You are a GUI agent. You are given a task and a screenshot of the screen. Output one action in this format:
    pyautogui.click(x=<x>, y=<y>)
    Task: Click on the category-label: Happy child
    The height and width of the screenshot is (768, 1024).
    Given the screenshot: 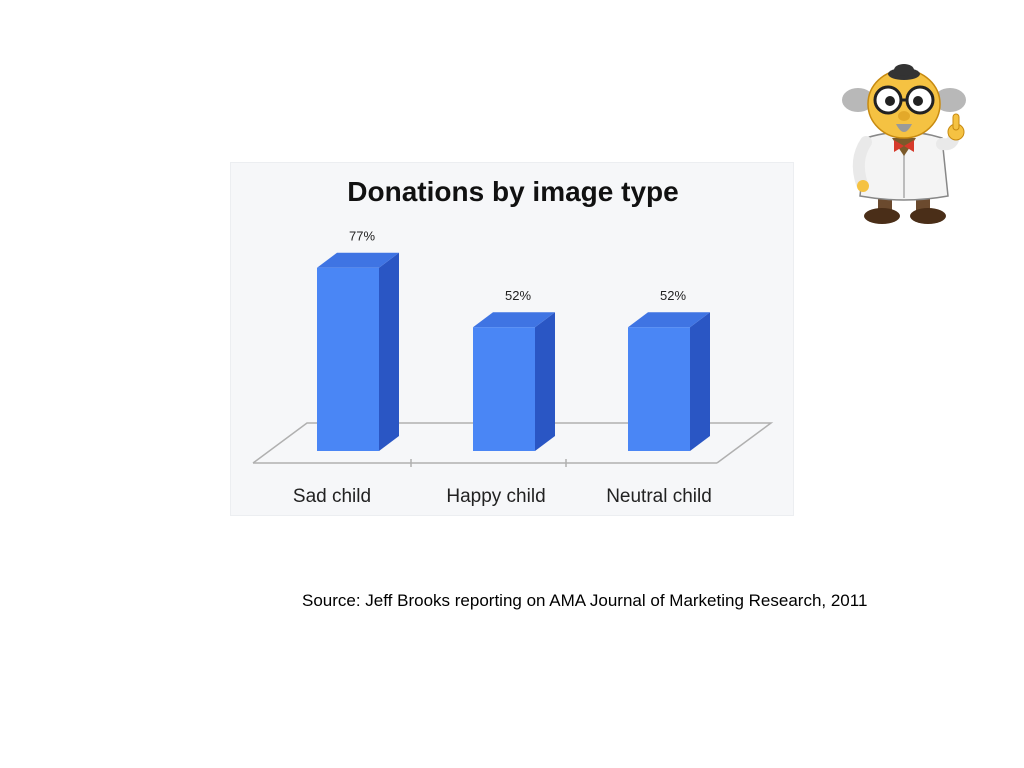 What is the action you would take?
    pyautogui.click(x=495, y=496)
    